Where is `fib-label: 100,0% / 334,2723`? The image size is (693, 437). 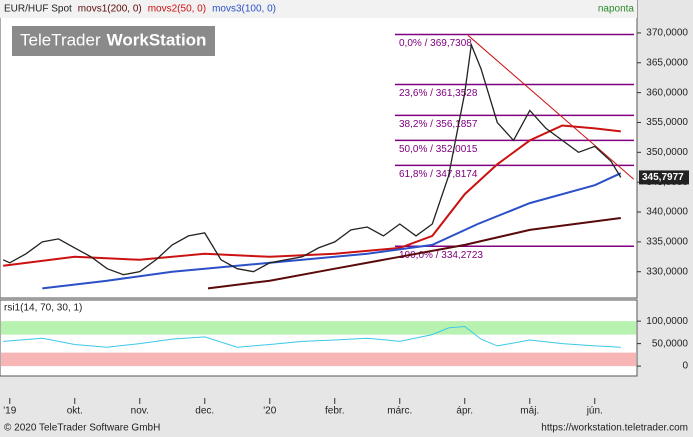 fib-label: 100,0% / 334,2723 is located at coordinates (441, 255).